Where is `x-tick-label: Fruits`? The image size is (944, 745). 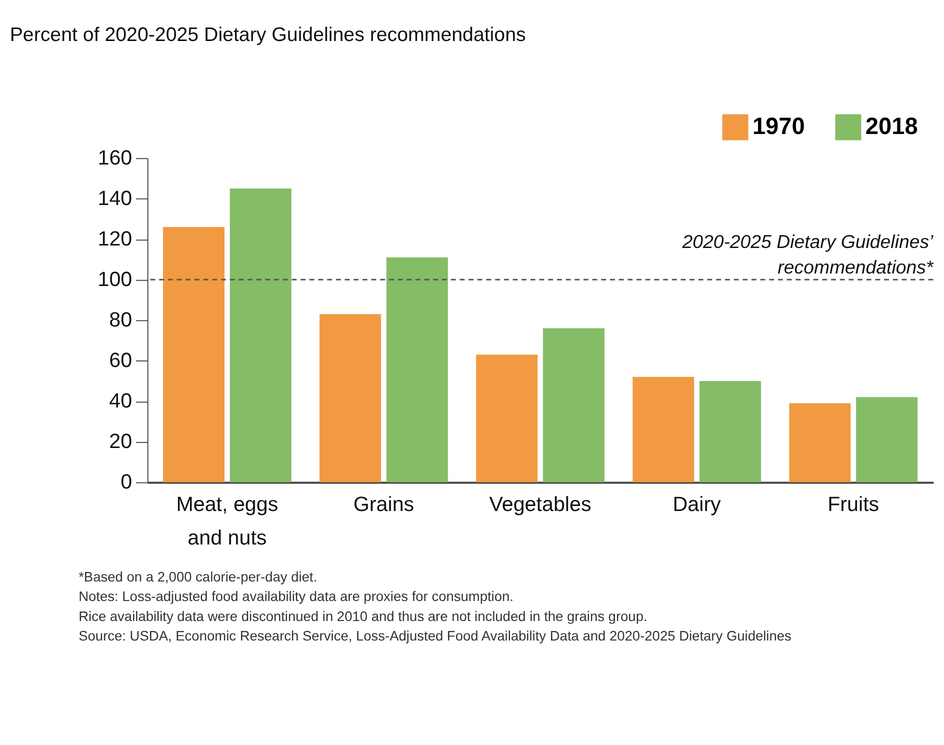
x-tick-label: Fruits is located at coordinates (854, 504).